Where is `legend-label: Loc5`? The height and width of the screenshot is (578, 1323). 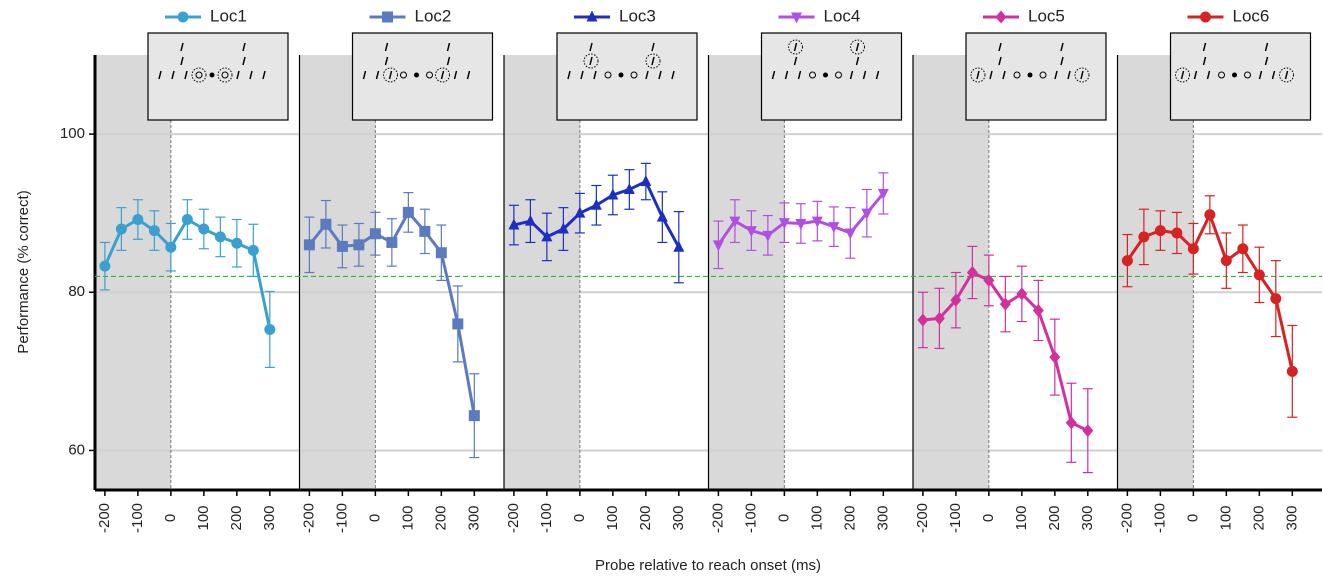
legend-label: Loc5 is located at coordinates (1046, 15).